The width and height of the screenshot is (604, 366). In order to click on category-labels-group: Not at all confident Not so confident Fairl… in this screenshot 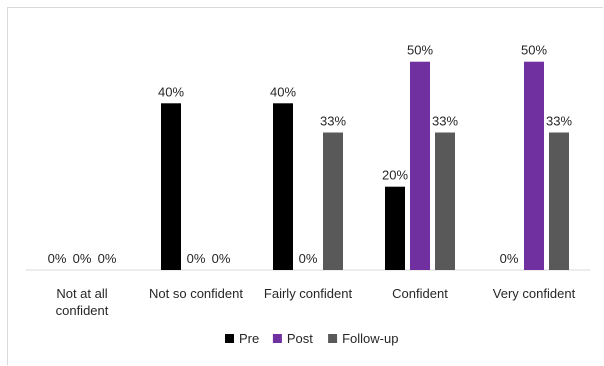, I will do `click(316, 302)`.